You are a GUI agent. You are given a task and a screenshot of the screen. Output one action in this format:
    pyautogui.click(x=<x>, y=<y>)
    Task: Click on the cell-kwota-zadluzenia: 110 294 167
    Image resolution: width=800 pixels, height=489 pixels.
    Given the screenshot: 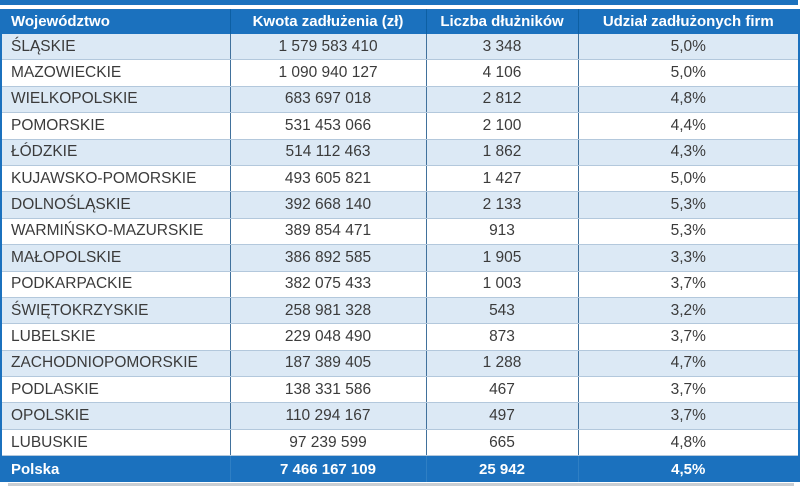 What is the action you would take?
    pyautogui.click(x=327, y=416)
    